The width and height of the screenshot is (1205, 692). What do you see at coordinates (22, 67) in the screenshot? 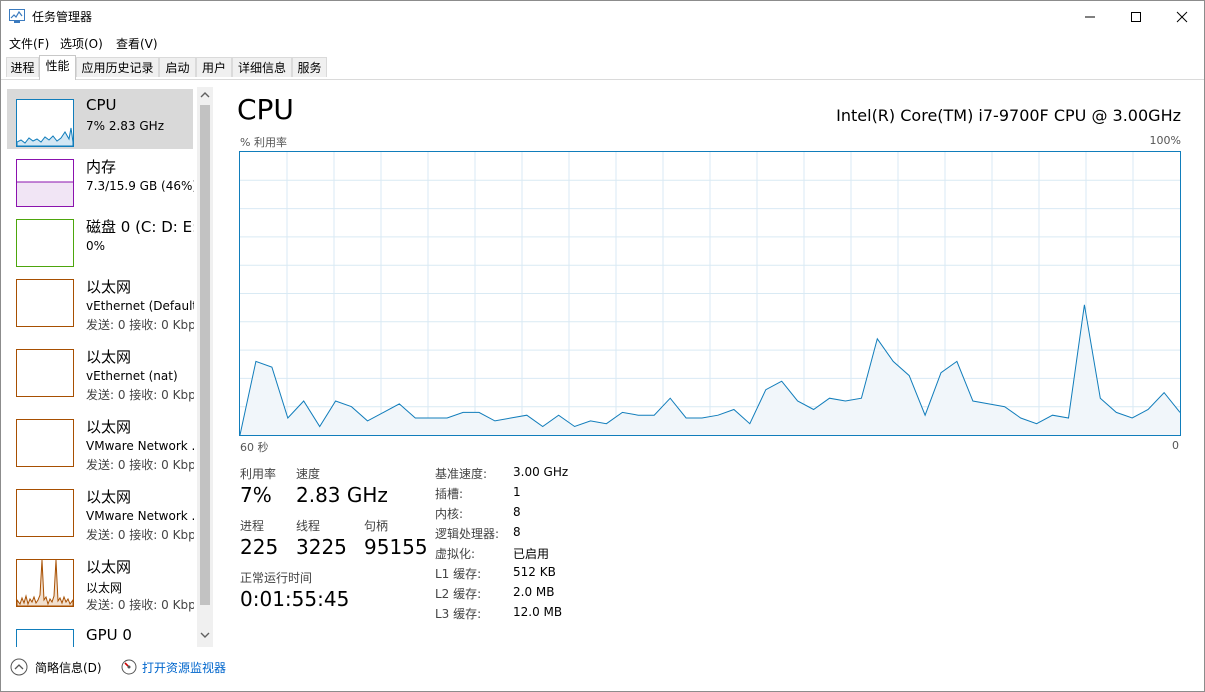
I see `tab-processes: 进程` at bounding box center [22, 67].